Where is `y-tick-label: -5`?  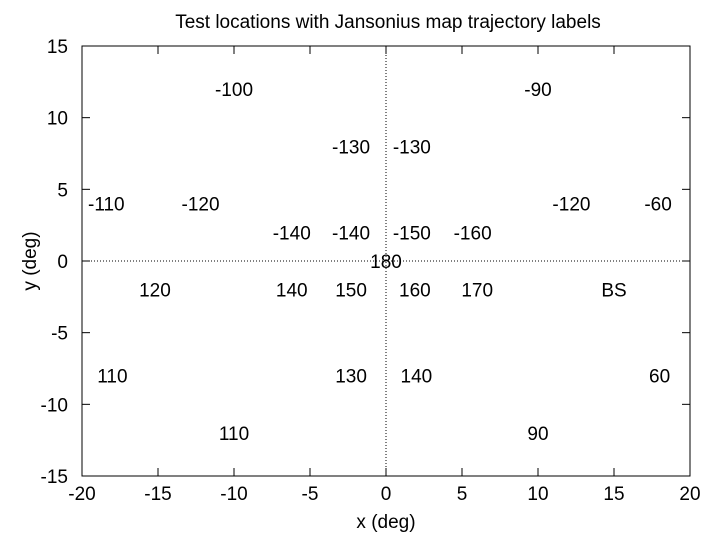 y-tick-label: -5 is located at coordinates (59, 334).